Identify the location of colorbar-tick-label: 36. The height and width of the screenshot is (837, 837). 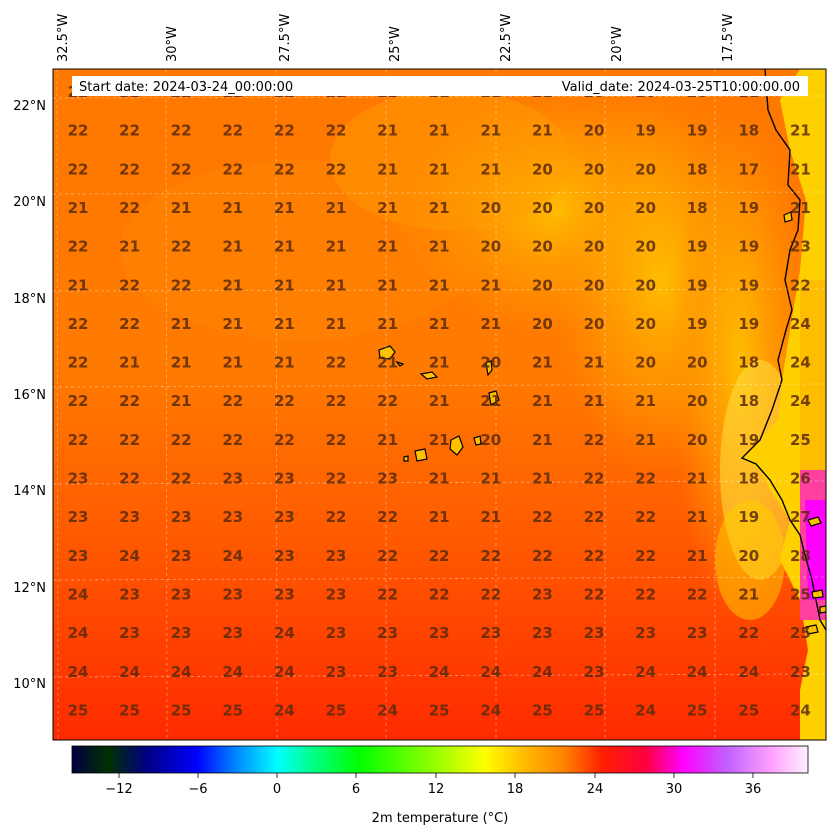
(753, 789).